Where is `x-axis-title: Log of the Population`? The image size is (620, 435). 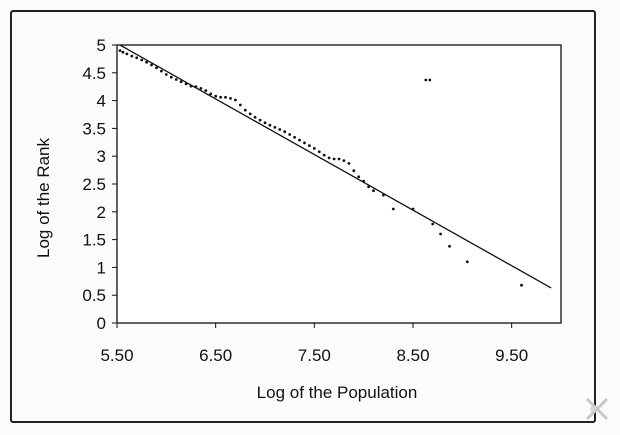 x-axis-title: Log of the Population is located at coordinates (337, 392).